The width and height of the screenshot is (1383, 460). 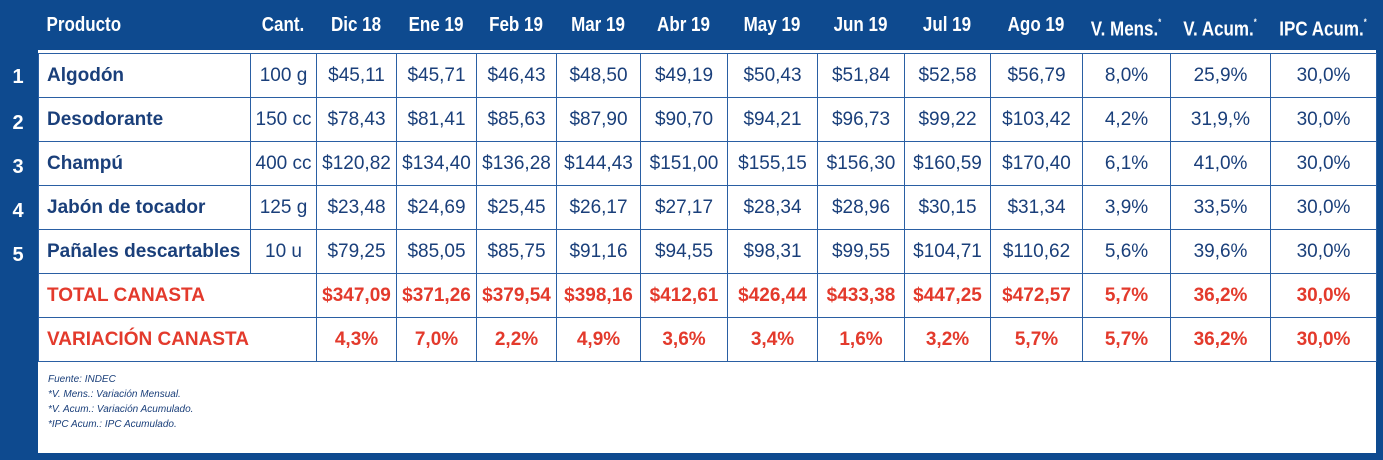 I want to click on total-cell: 5,7%, so click(x=1036, y=339).